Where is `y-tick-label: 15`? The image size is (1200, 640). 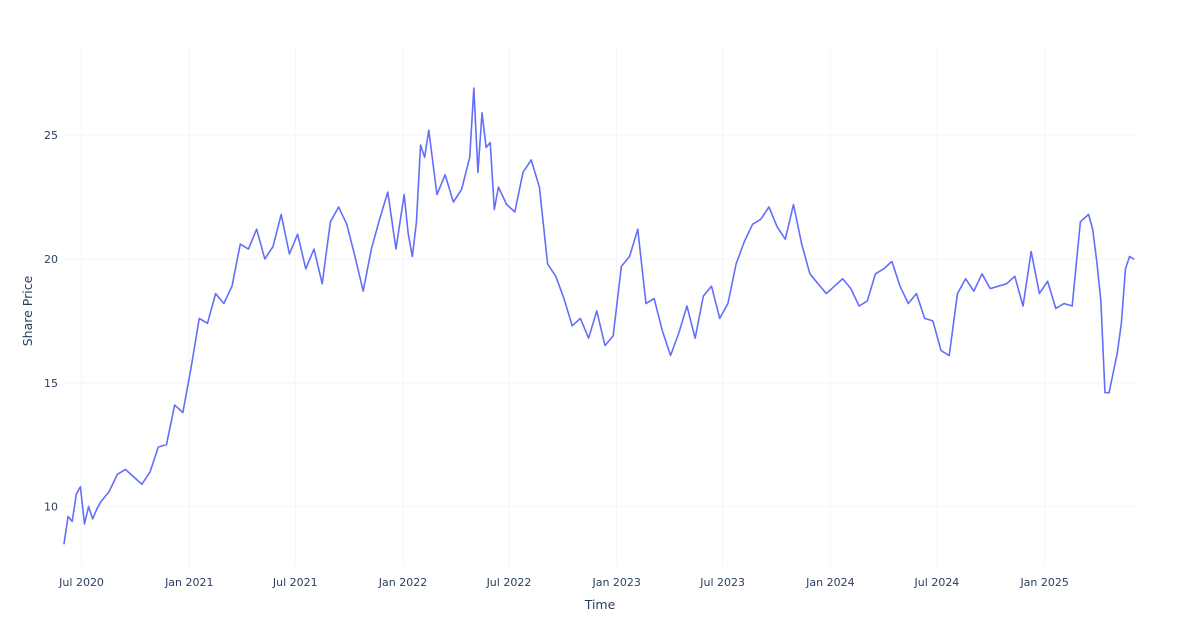 y-tick-label: 15 is located at coordinates (51, 383).